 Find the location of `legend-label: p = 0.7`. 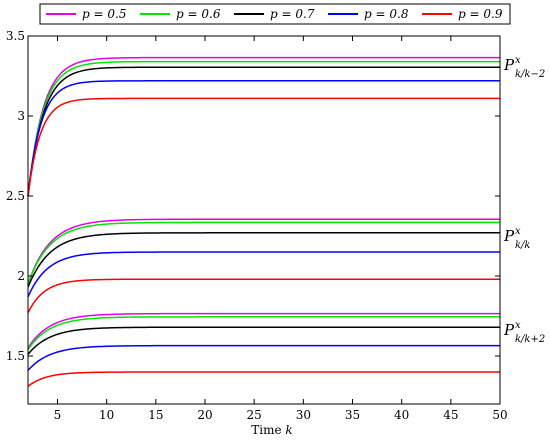

legend-label: p = 0.7 is located at coordinates (292, 14).